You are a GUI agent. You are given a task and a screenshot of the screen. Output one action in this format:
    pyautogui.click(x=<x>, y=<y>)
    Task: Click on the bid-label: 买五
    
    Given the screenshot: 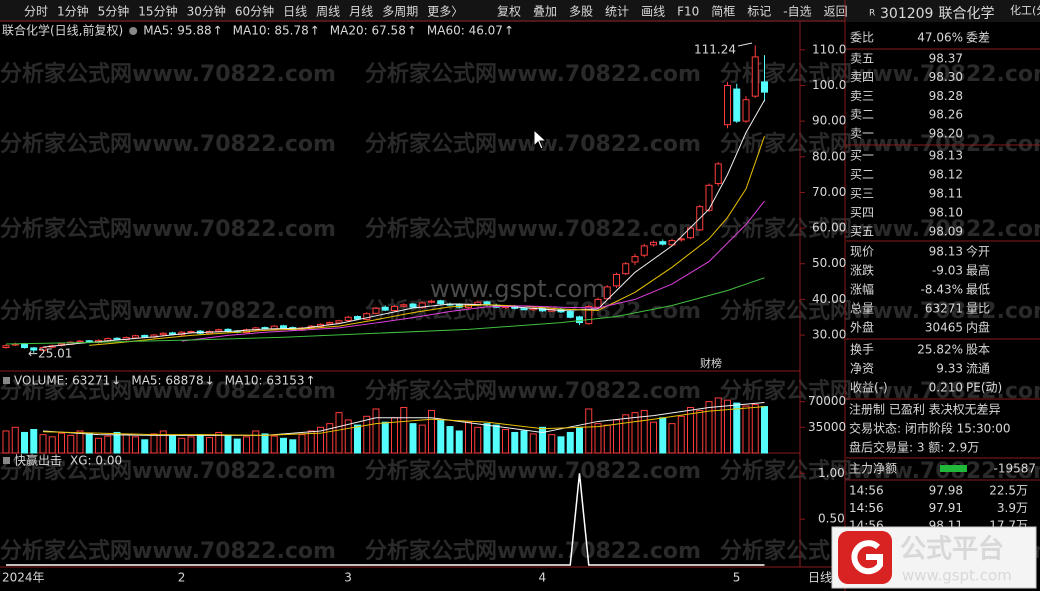 What is the action you would take?
    pyautogui.click(x=862, y=232)
    